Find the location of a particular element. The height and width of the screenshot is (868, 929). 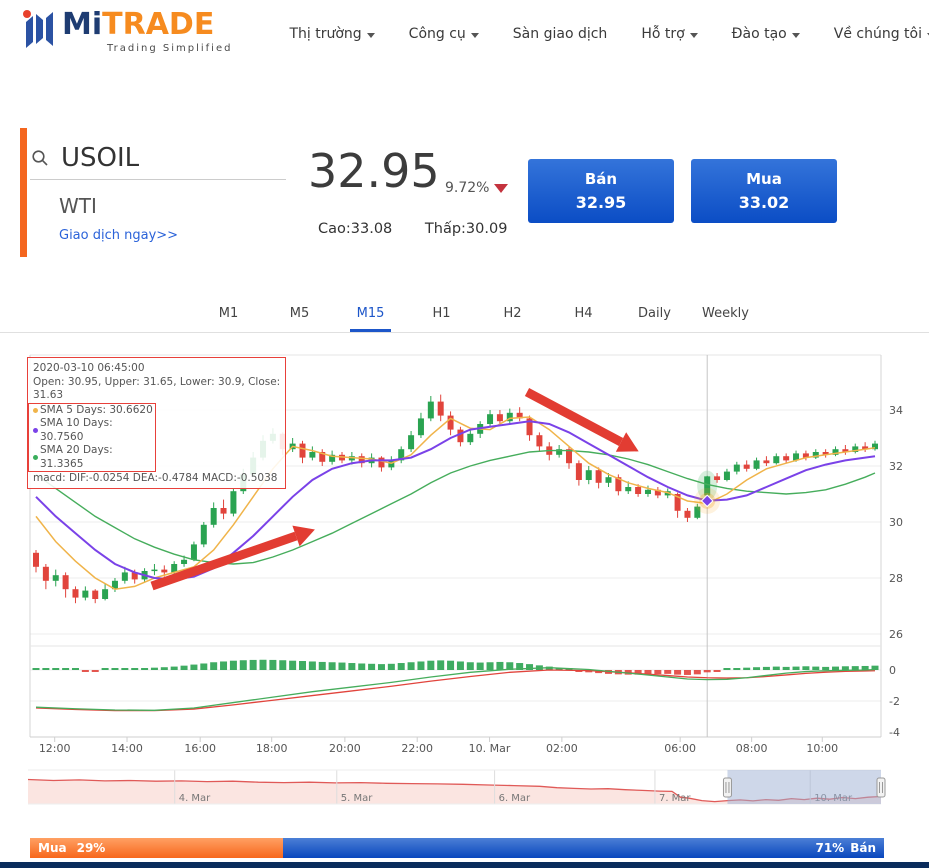

sentiment-buy-segment: Mua 29% is located at coordinates (157, 848).